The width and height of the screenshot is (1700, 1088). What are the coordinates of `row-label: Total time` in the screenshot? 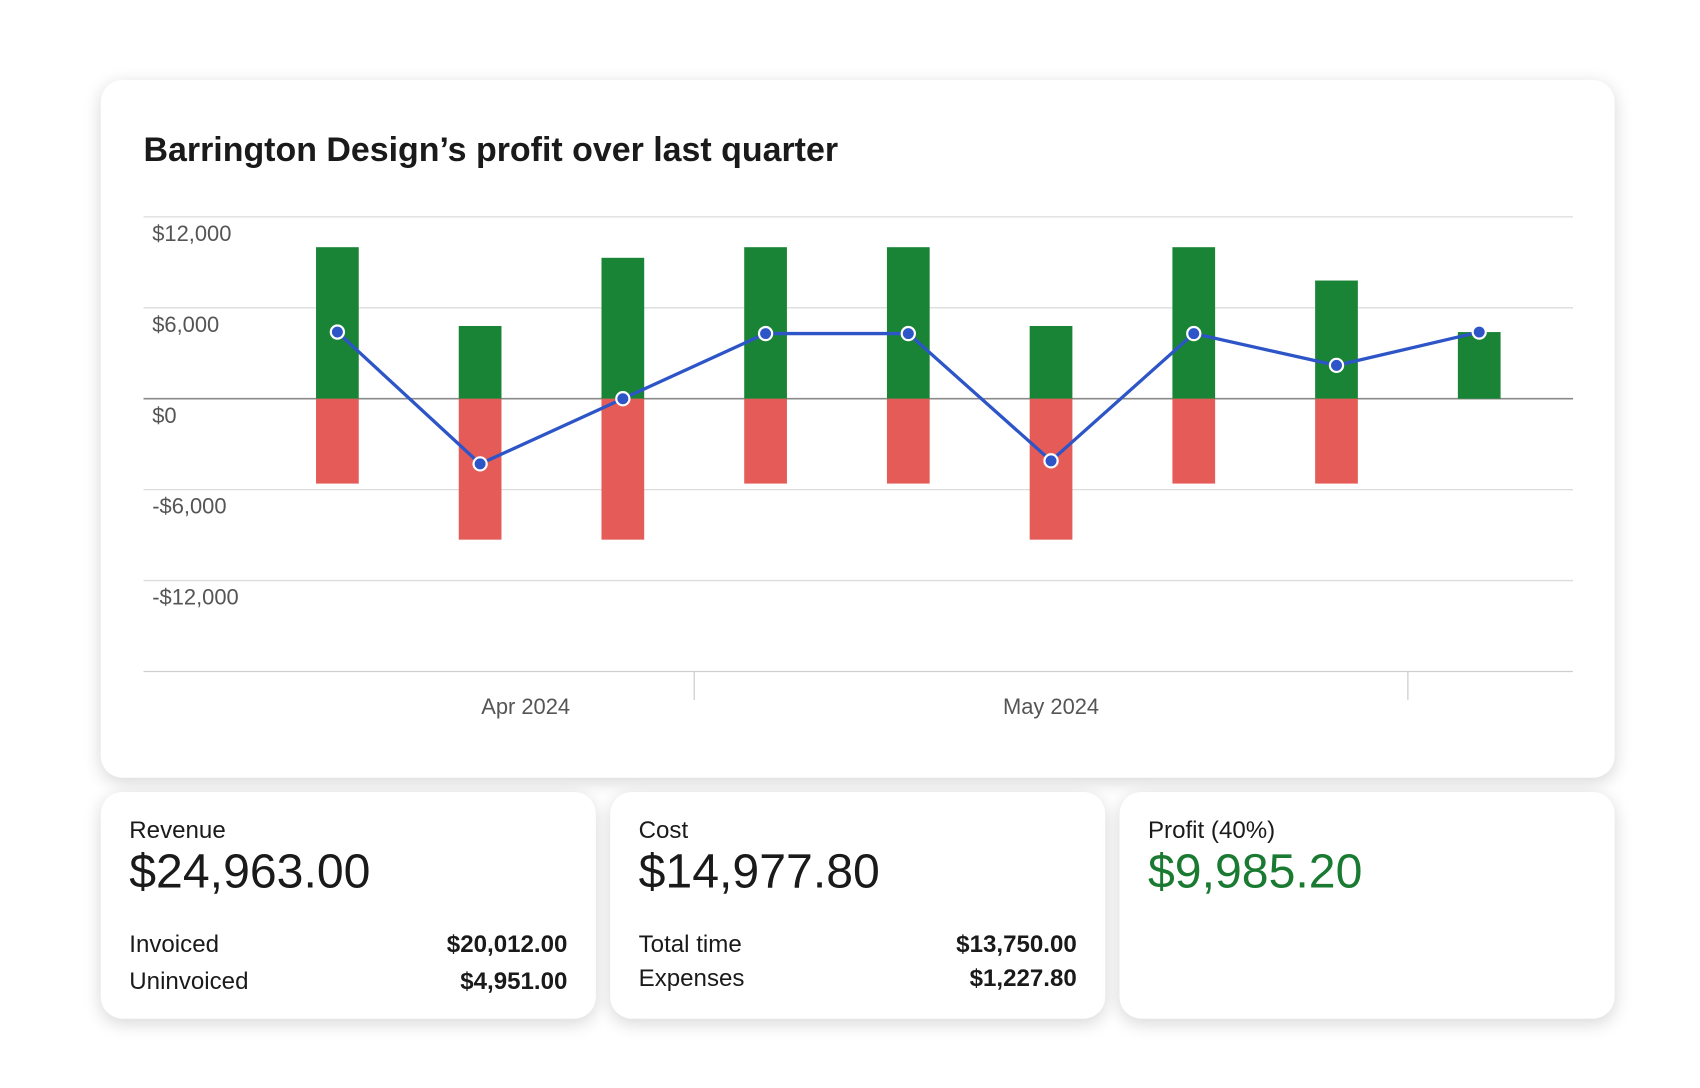 It's located at (690, 943).